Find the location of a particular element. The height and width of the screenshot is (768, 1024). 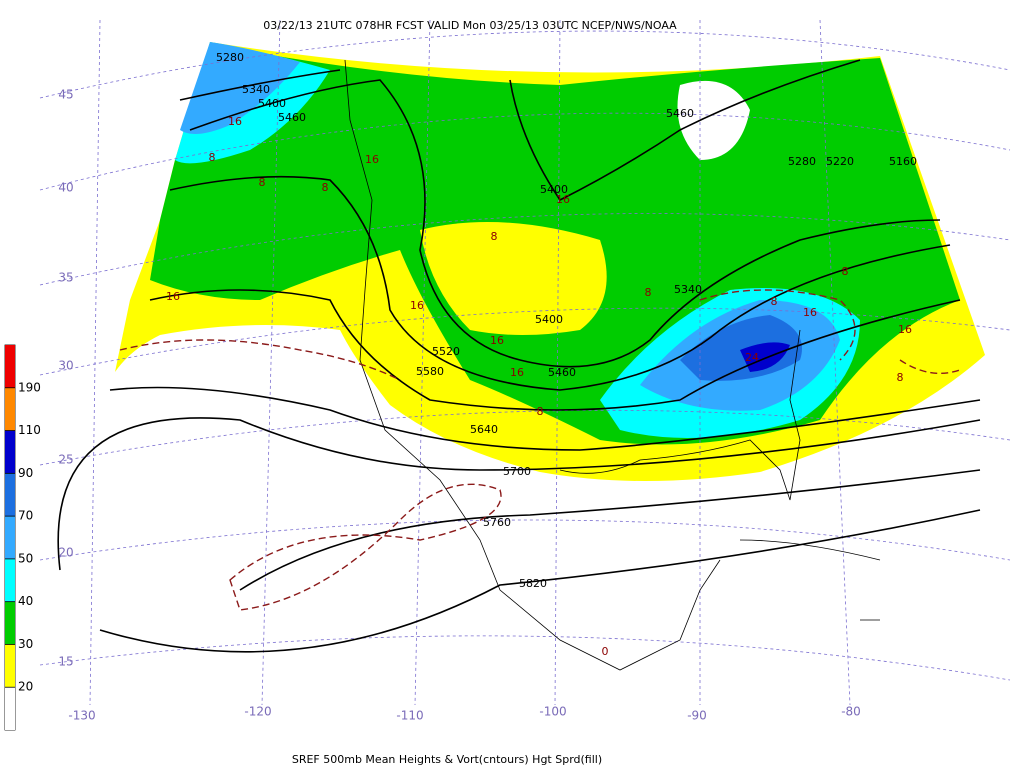

latitude-label: 40 is located at coordinates (65, 188).